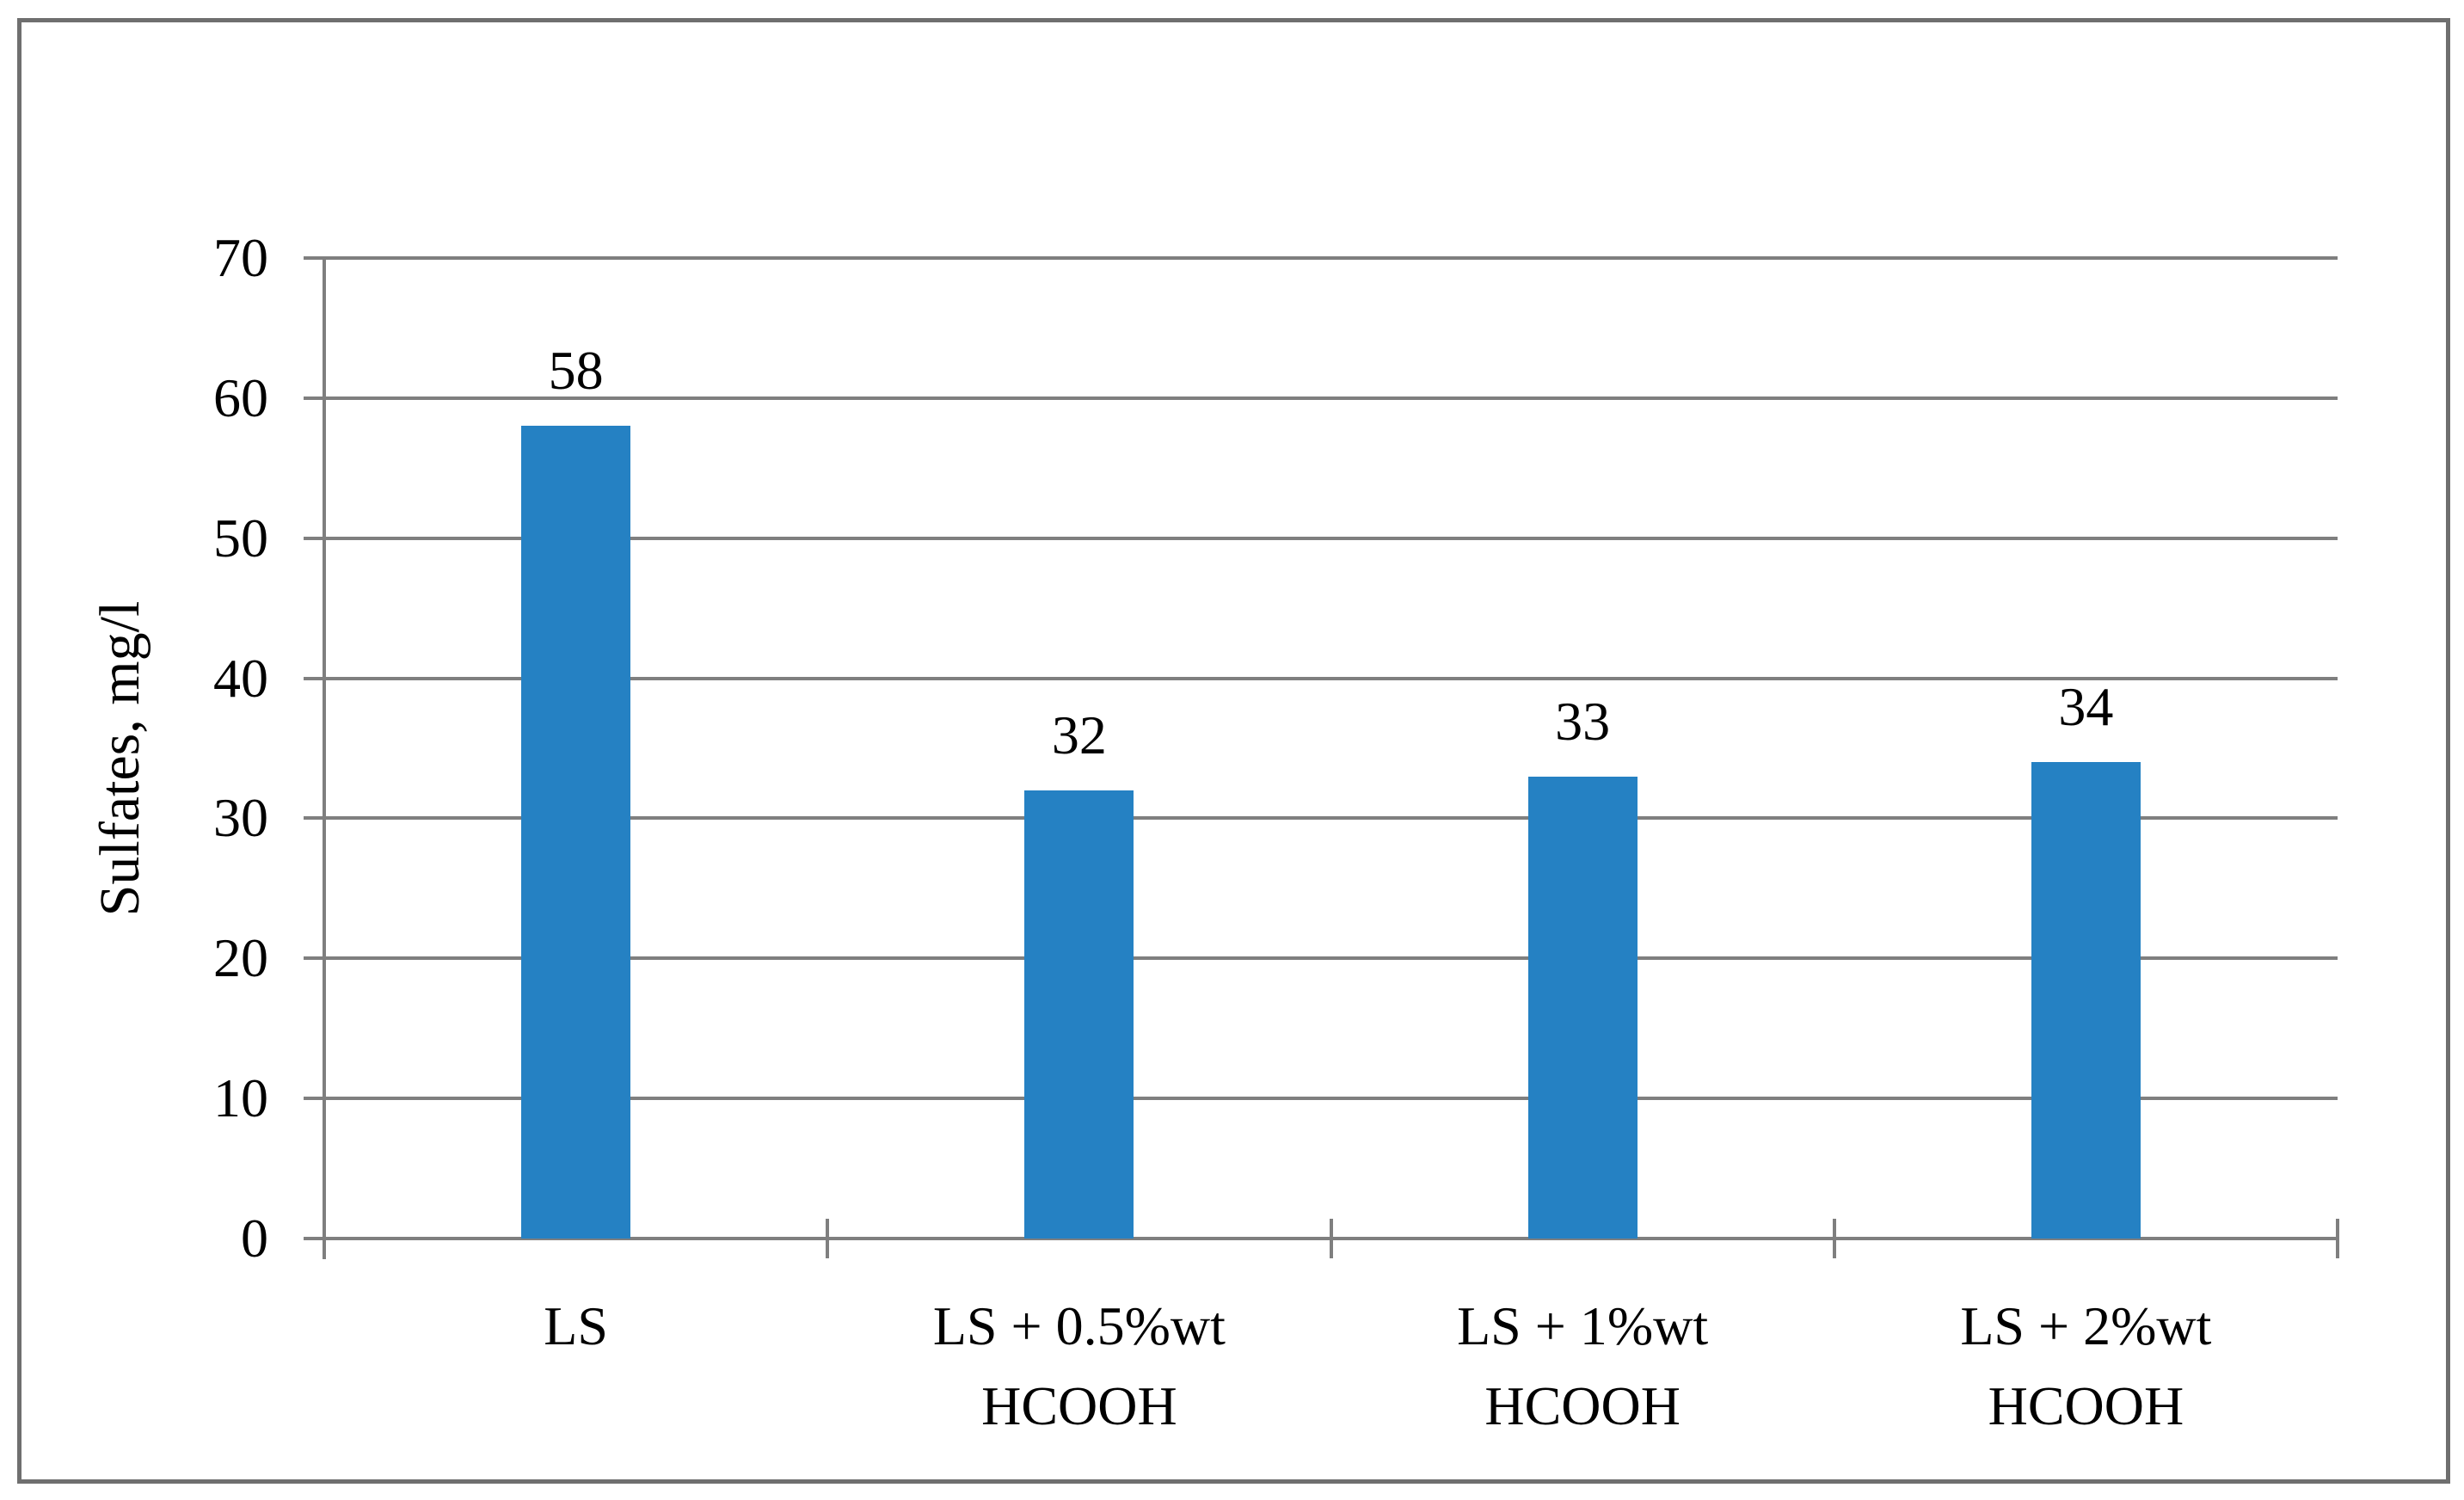  Describe the element at coordinates (1583, 721) in the screenshot. I see `bar-value-label: 33` at that location.